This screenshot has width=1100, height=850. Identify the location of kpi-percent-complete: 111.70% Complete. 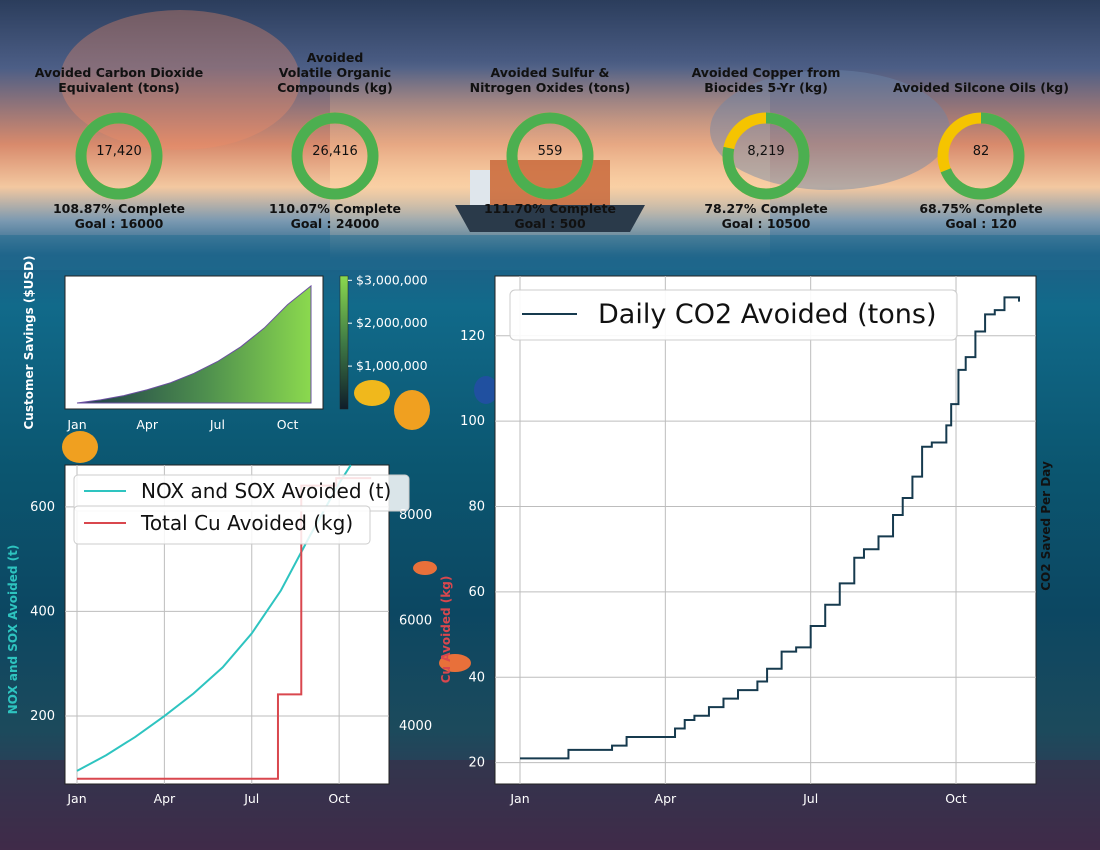
(550, 208).